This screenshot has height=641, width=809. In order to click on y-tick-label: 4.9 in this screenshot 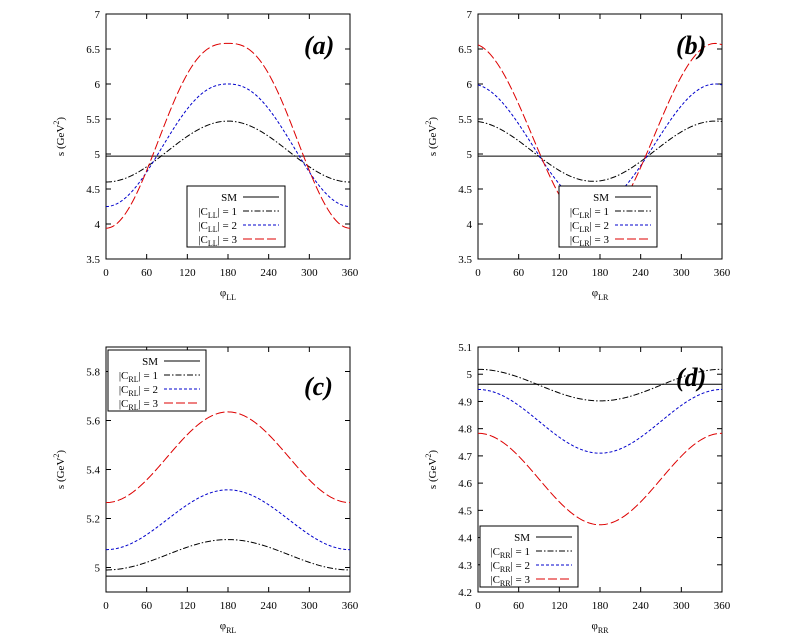, I will do `click(465, 402)`.